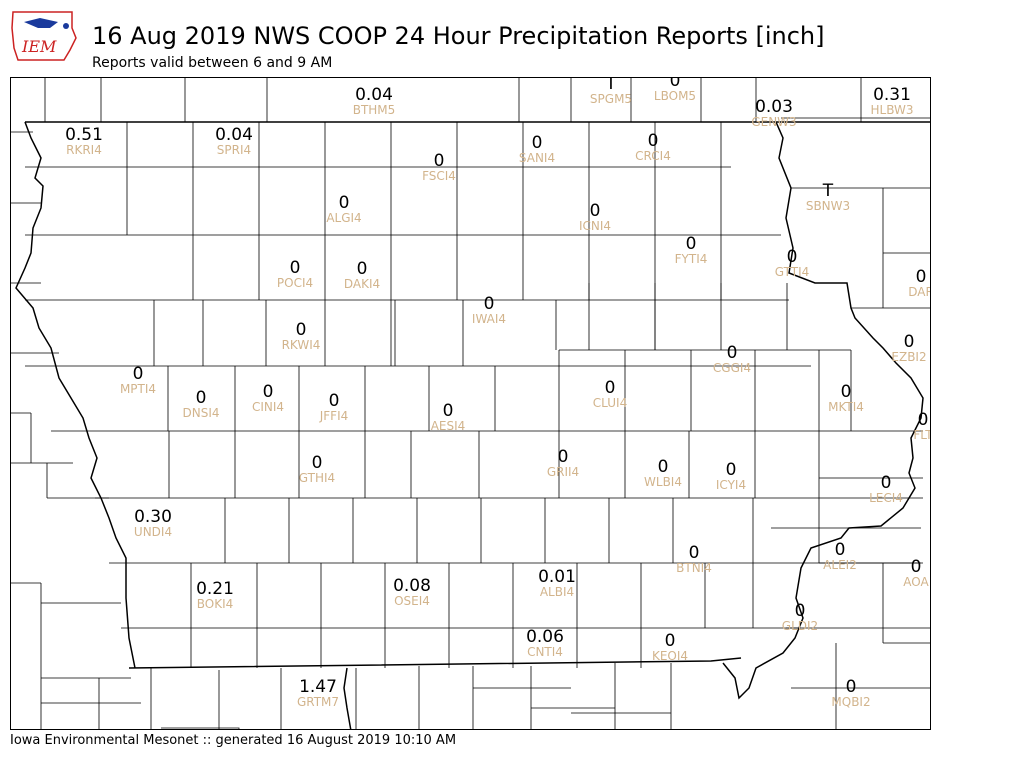 The width and height of the screenshot is (1024, 768). I want to click on station-id: EZBI2, so click(909, 357).